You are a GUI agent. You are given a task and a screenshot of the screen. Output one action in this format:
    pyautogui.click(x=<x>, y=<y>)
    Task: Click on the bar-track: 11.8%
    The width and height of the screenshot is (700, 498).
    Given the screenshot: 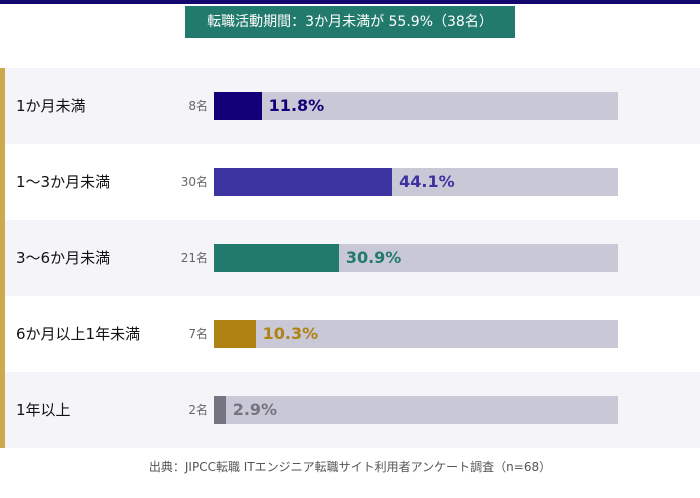 What is the action you would take?
    pyautogui.click(x=416, y=106)
    